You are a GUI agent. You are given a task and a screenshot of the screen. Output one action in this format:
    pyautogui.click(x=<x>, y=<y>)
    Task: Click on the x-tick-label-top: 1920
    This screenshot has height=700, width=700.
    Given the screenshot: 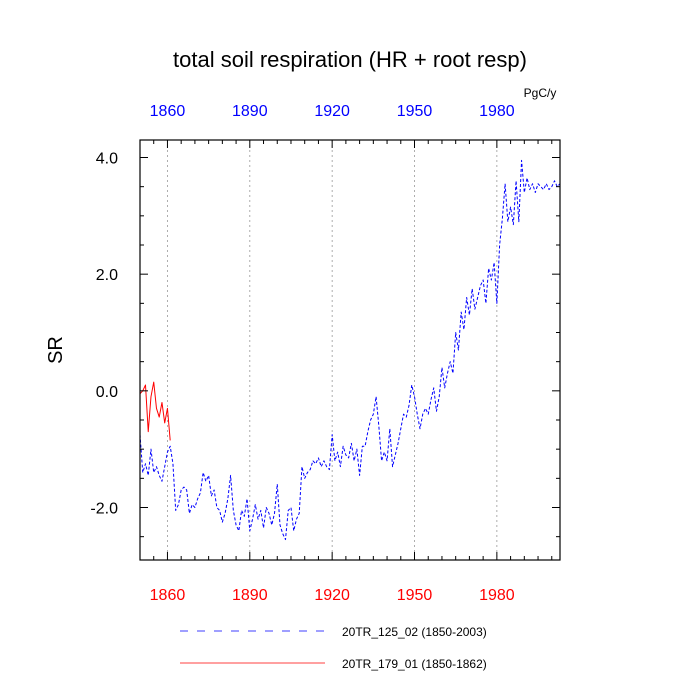 What is the action you would take?
    pyautogui.click(x=332, y=111)
    